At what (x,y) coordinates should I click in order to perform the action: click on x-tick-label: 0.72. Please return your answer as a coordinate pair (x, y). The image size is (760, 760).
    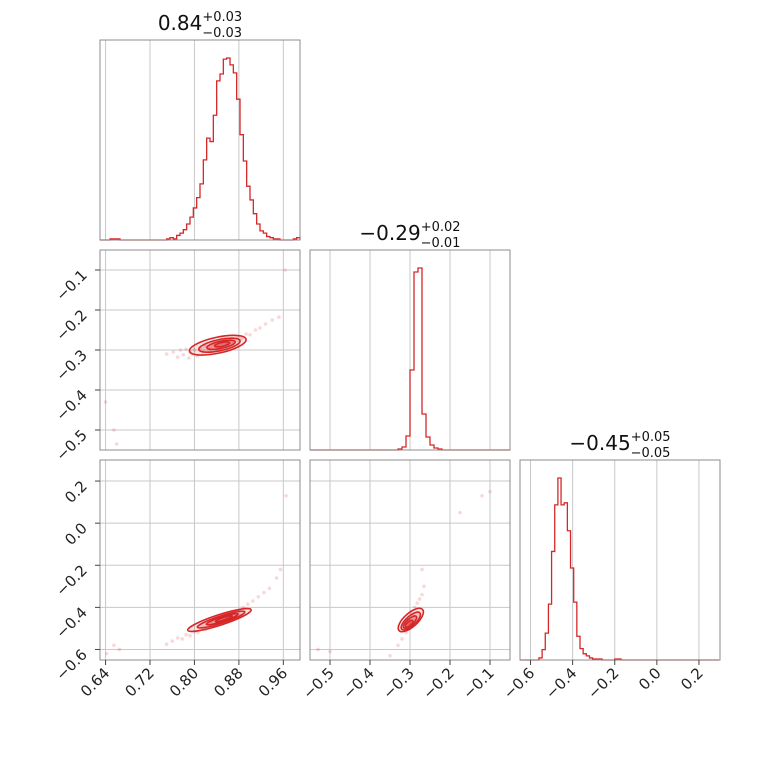
    Looking at the image, I should click on (139, 682).